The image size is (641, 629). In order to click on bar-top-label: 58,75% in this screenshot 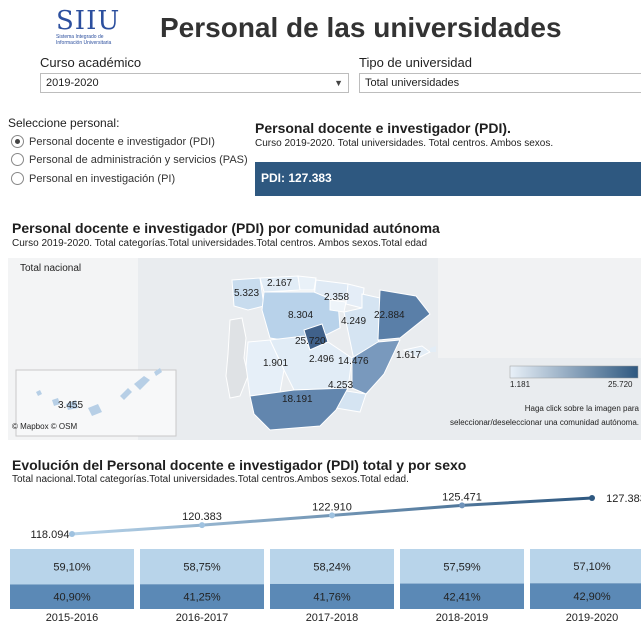, I will do `click(202, 568)`.